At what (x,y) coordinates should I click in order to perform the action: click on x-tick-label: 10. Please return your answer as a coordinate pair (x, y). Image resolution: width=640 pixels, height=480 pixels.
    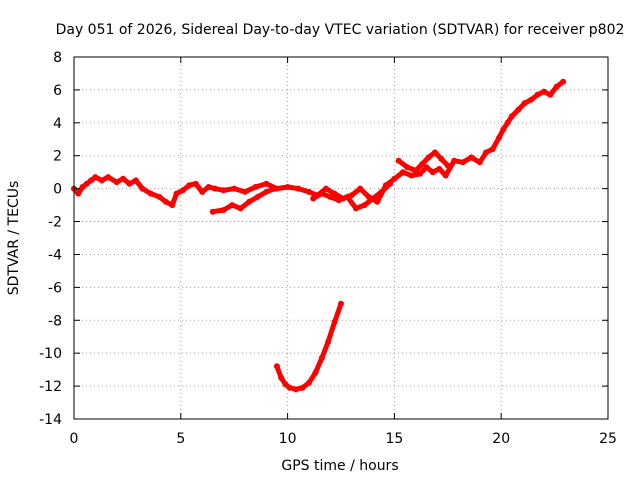
    Looking at the image, I should click on (288, 439).